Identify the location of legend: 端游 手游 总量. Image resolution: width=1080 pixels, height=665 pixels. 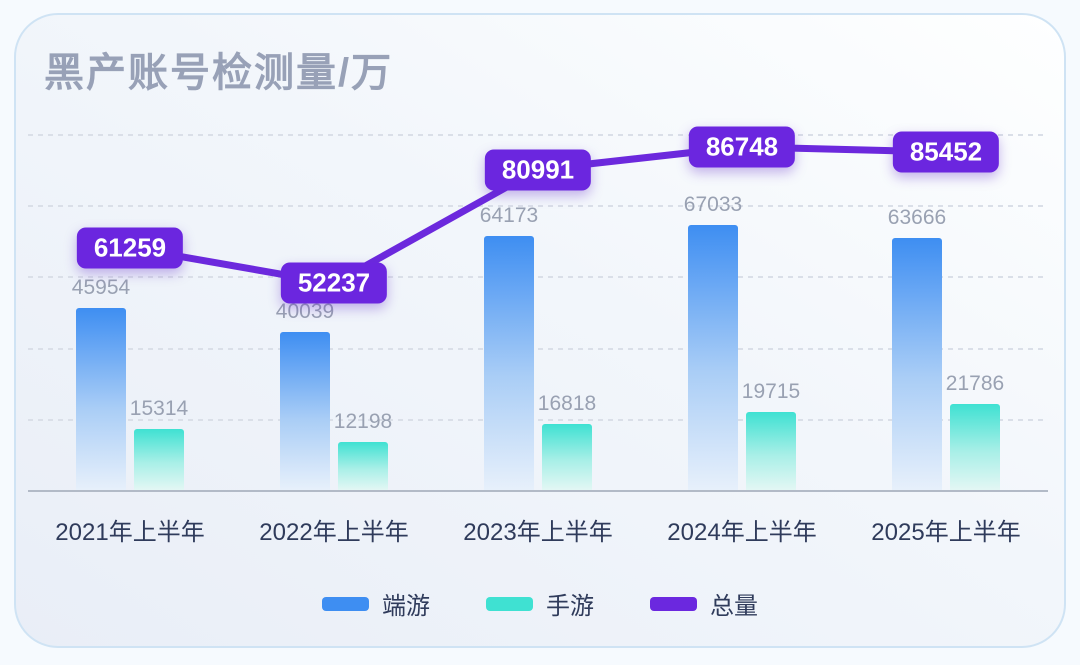
(540, 603).